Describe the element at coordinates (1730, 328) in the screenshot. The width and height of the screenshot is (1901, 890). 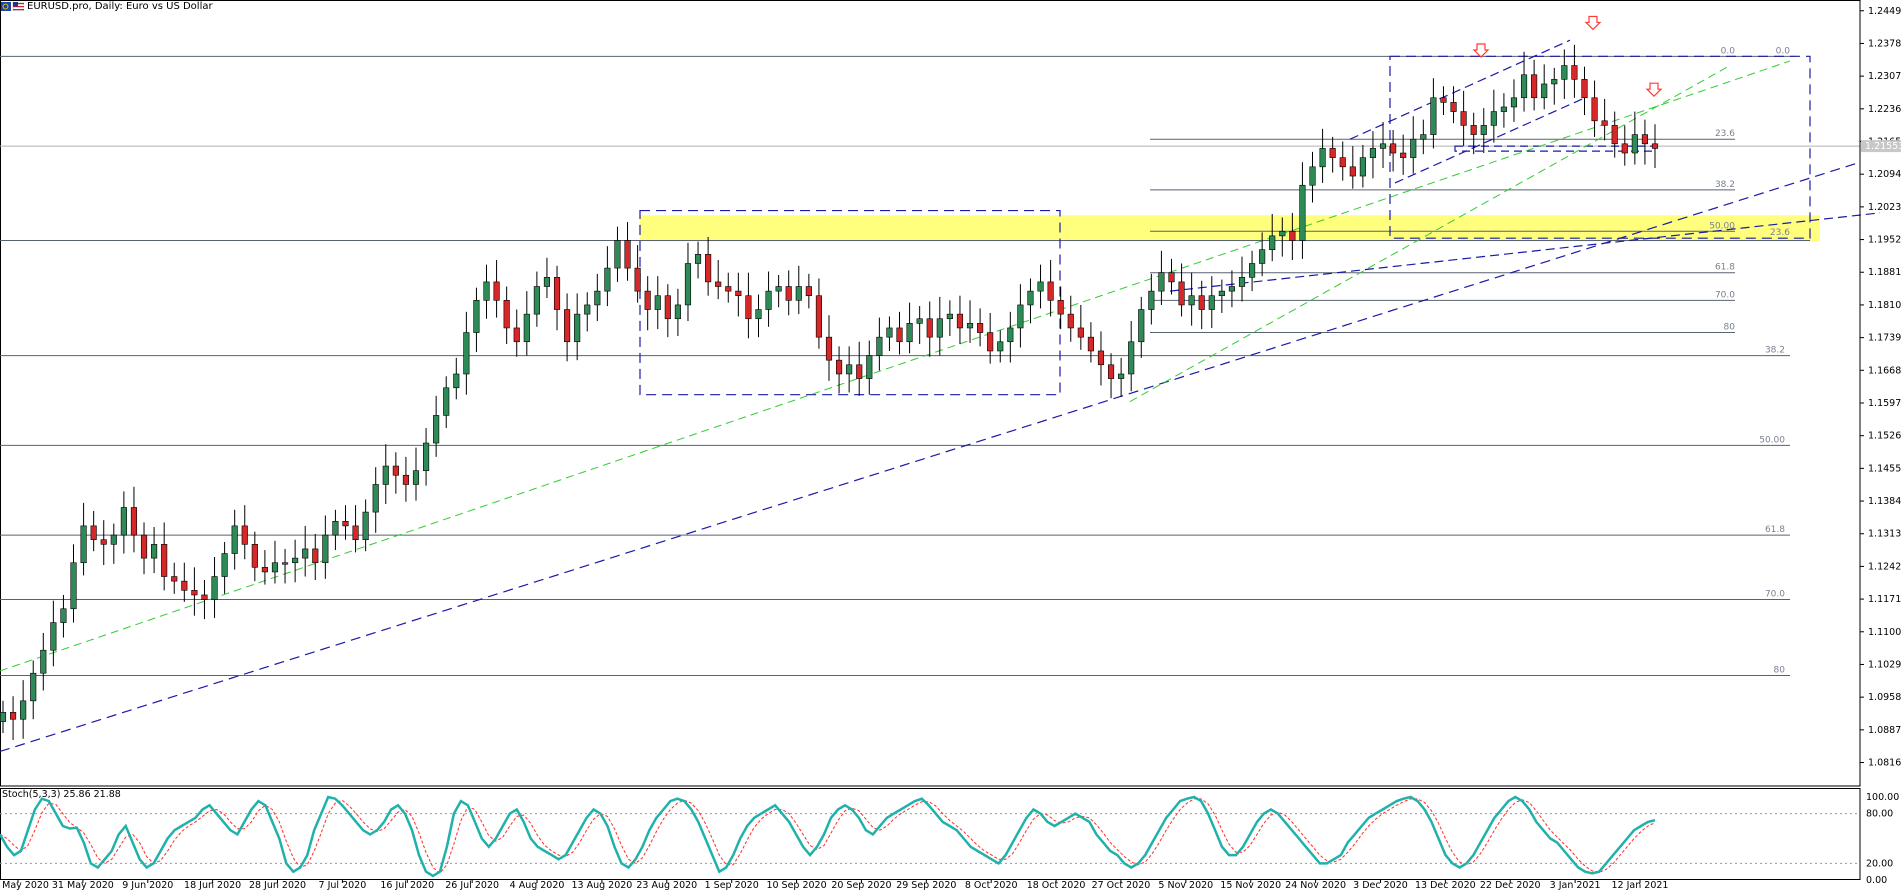
I see `fib-label-right: 80` at that location.